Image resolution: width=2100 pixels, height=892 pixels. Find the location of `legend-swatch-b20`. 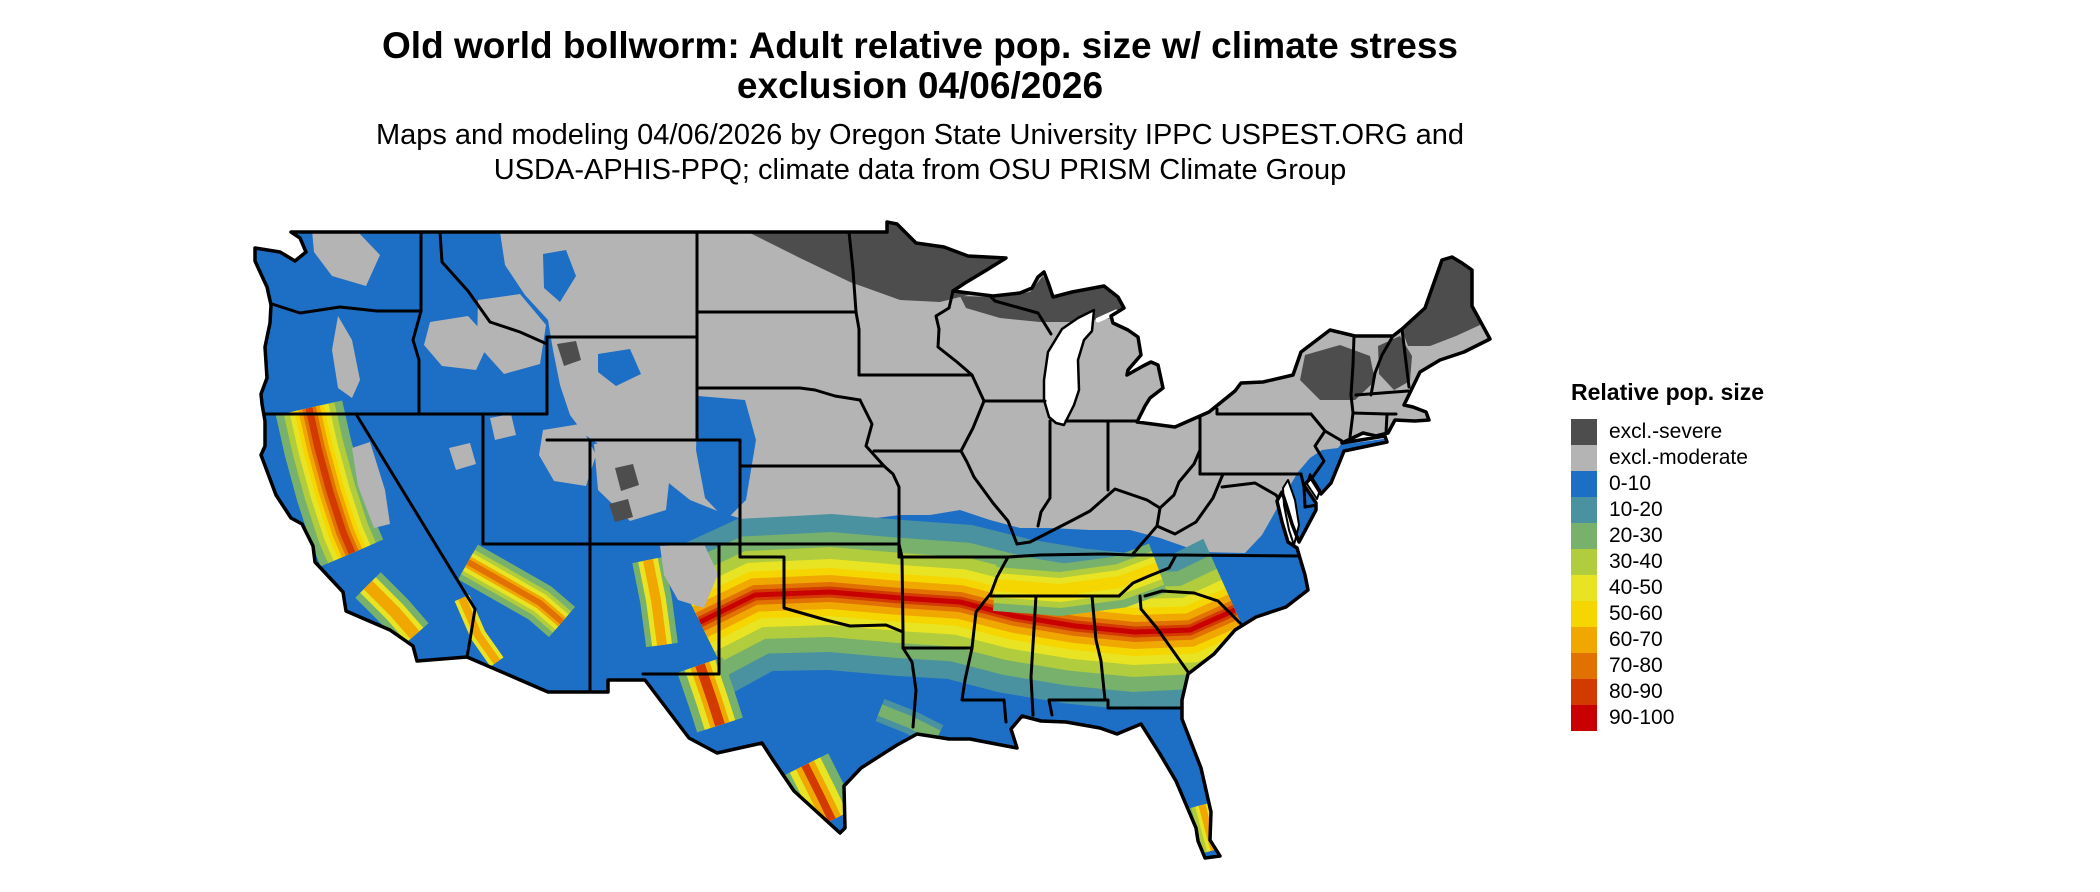

legend-swatch-b20 is located at coordinates (1584, 536).